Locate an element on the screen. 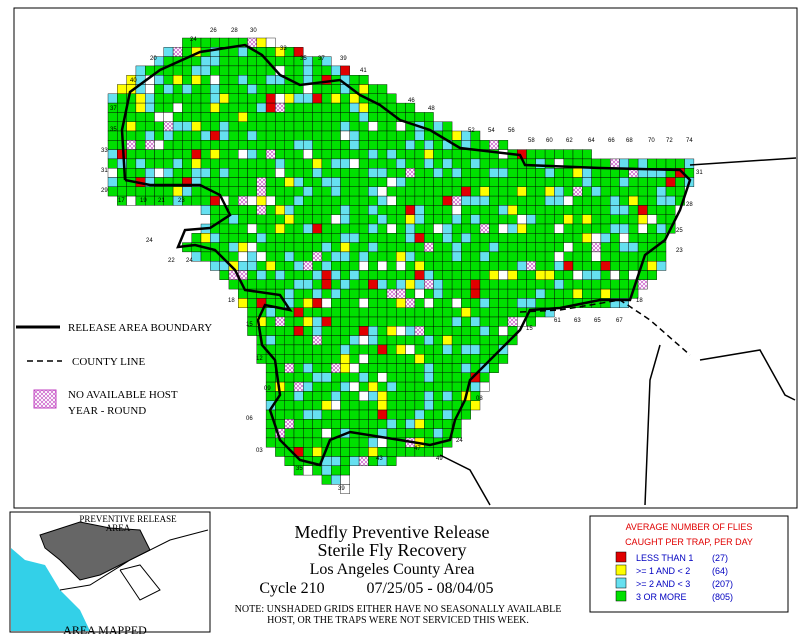 Image resolution: width=799 pixels, height=642 pixels. grid-label: 35 is located at coordinates (299, 469).